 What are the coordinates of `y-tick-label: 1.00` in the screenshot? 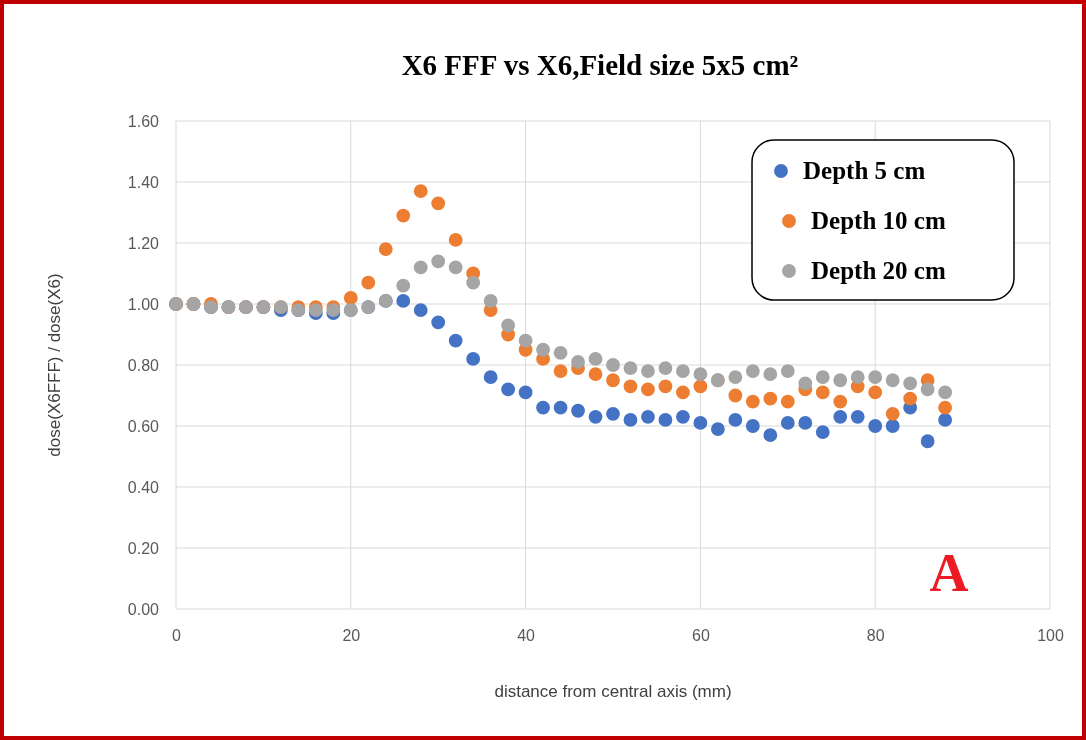 It's located at (143, 304).